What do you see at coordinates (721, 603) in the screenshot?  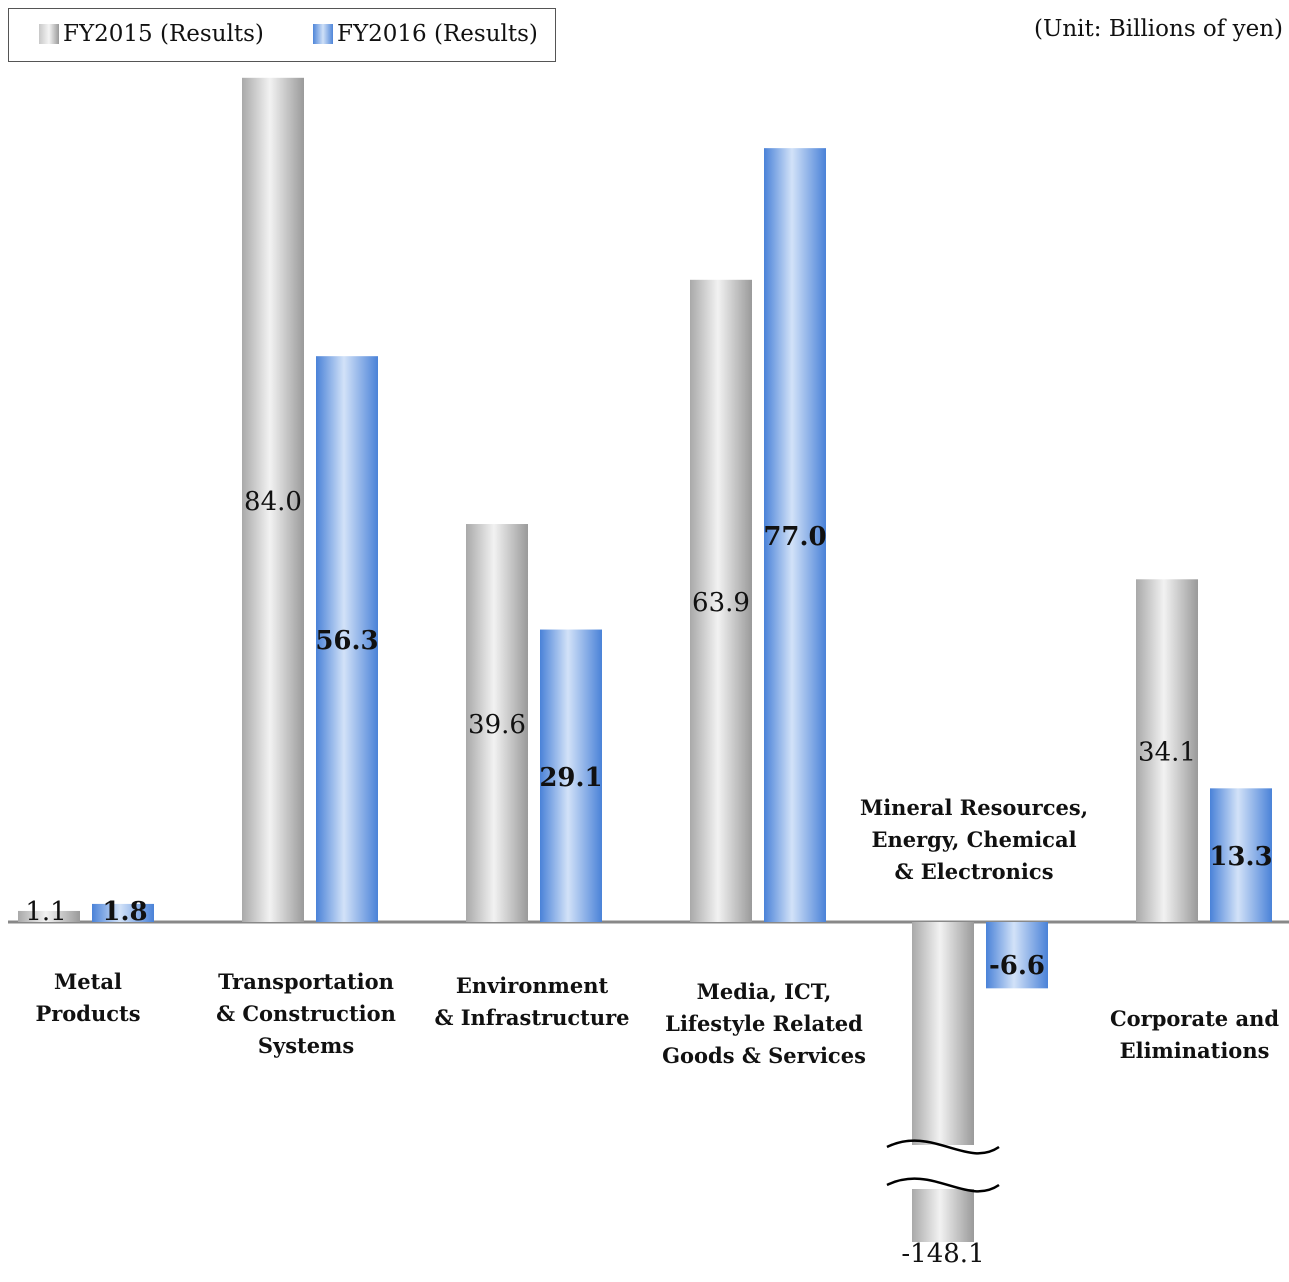 I see `data-label-fy2015-3: 63.9` at bounding box center [721, 603].